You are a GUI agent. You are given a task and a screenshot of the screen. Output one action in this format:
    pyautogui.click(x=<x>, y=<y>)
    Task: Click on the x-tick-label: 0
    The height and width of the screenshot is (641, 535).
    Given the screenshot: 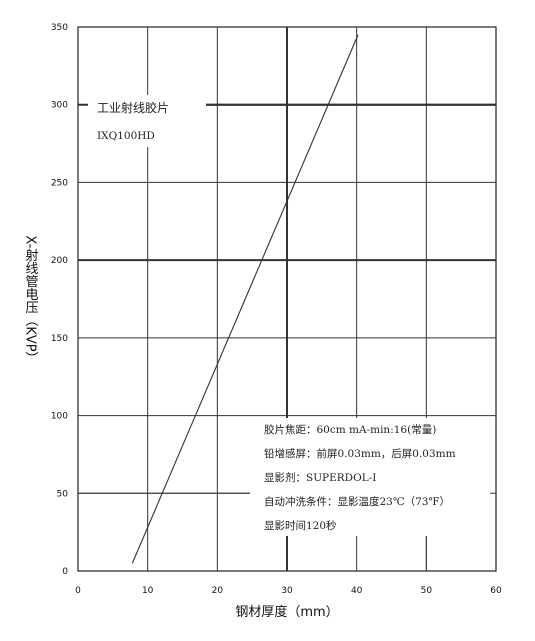 What is the action you would take?
    pyautogui.click(x=78, y=591)
    